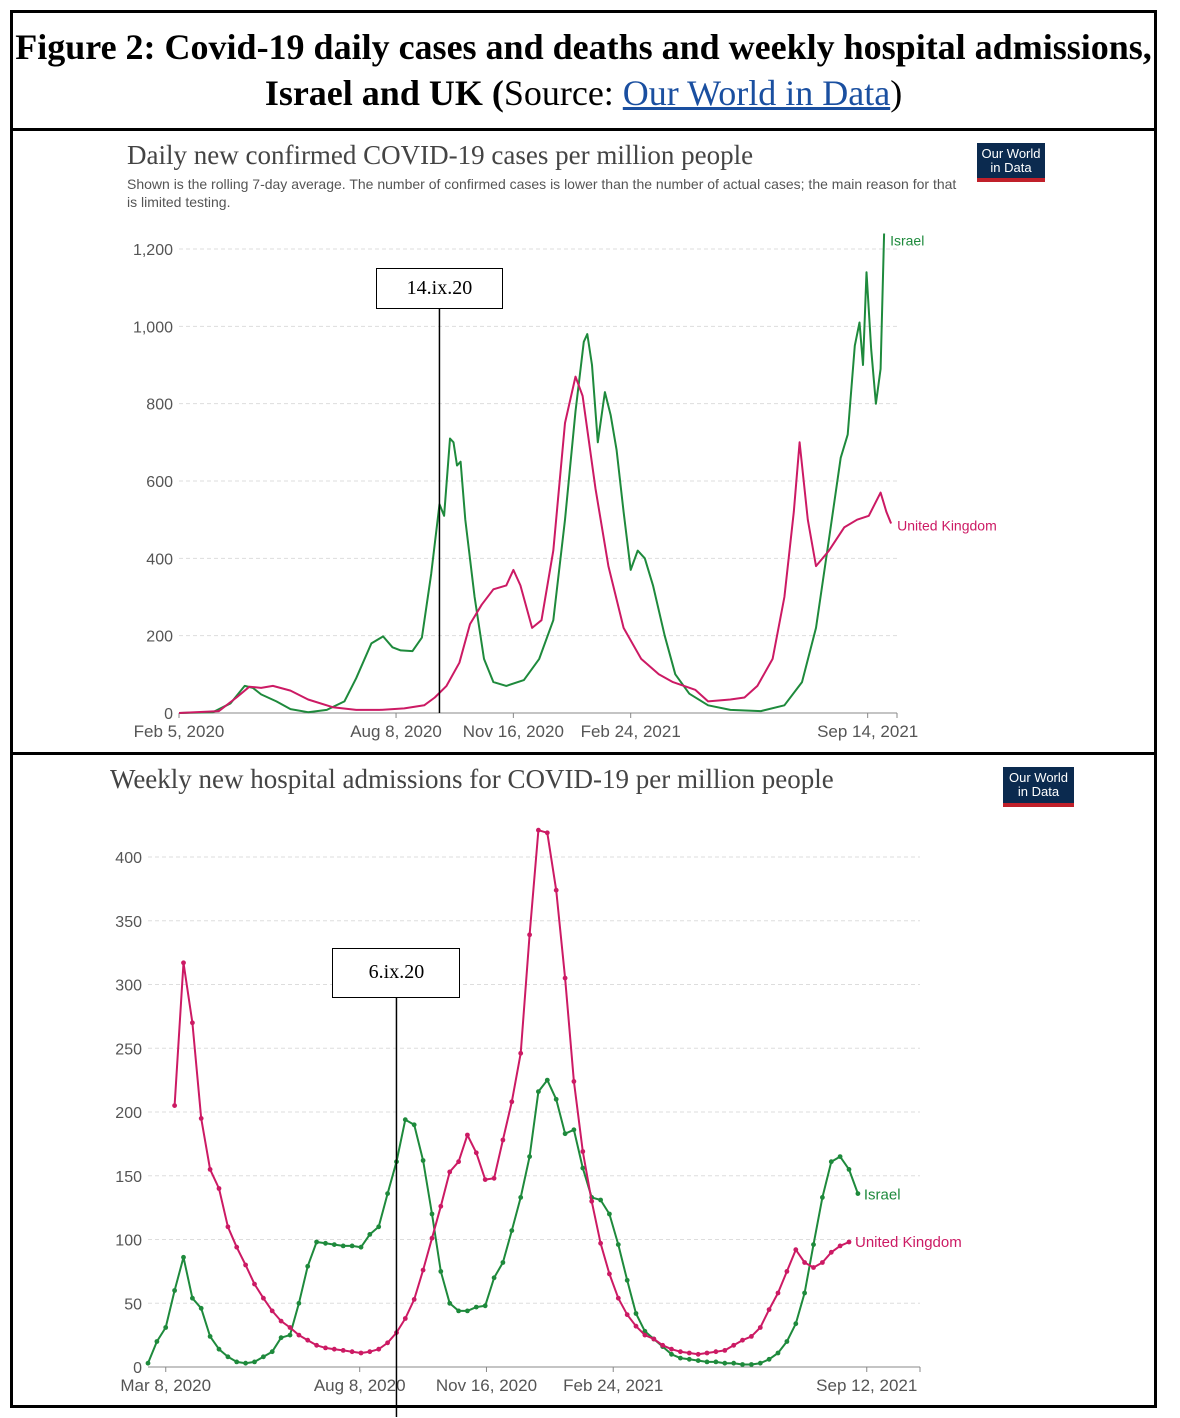  Describe the element at coordinates (128, 1241) in the screenshot. I see `chart2-ytick-label: 100` at that location.